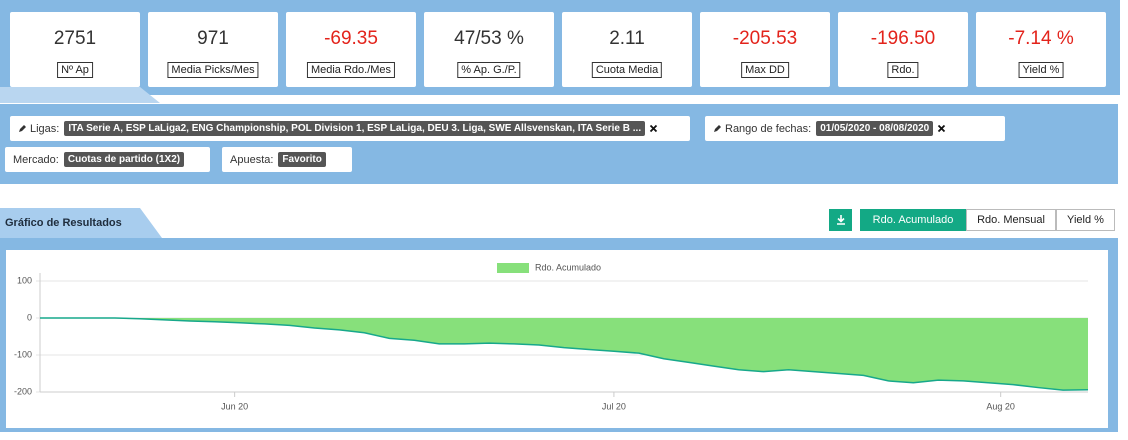  Describe the element at coordinates (513, 268) in the screenshot. I see `legend-swatch` at that location.